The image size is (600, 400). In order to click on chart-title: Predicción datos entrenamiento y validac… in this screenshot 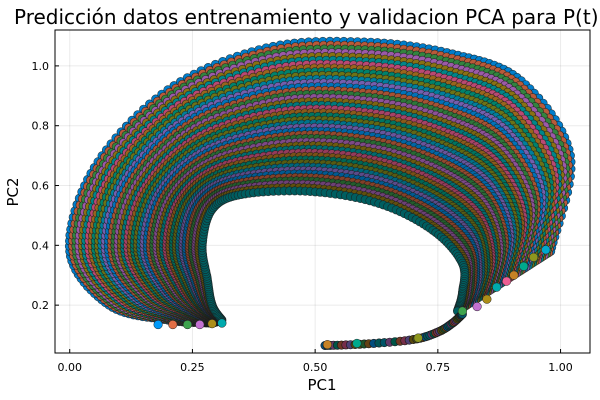, I will do `click(306, 17)`.